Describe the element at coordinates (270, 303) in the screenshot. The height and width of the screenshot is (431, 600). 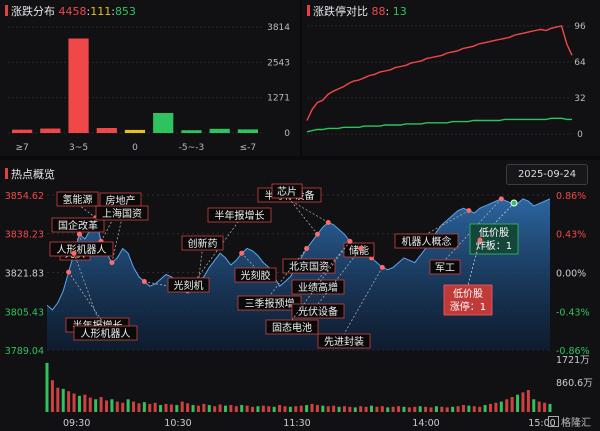
I see `annotation-label: 三季报预增` at that location.